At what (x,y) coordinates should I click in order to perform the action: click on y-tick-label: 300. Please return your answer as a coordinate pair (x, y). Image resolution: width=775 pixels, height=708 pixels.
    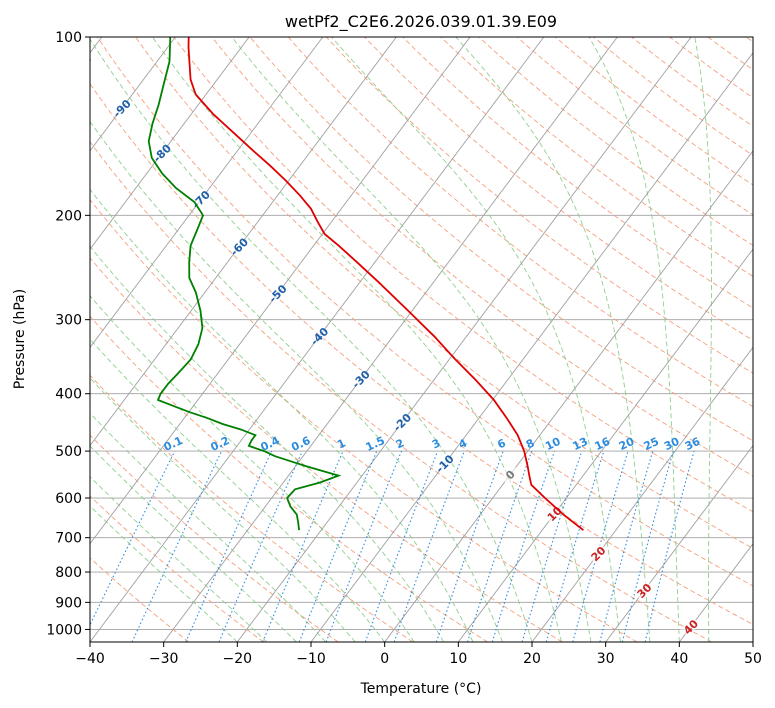
    Looking at the image, I should click on (68, 321).